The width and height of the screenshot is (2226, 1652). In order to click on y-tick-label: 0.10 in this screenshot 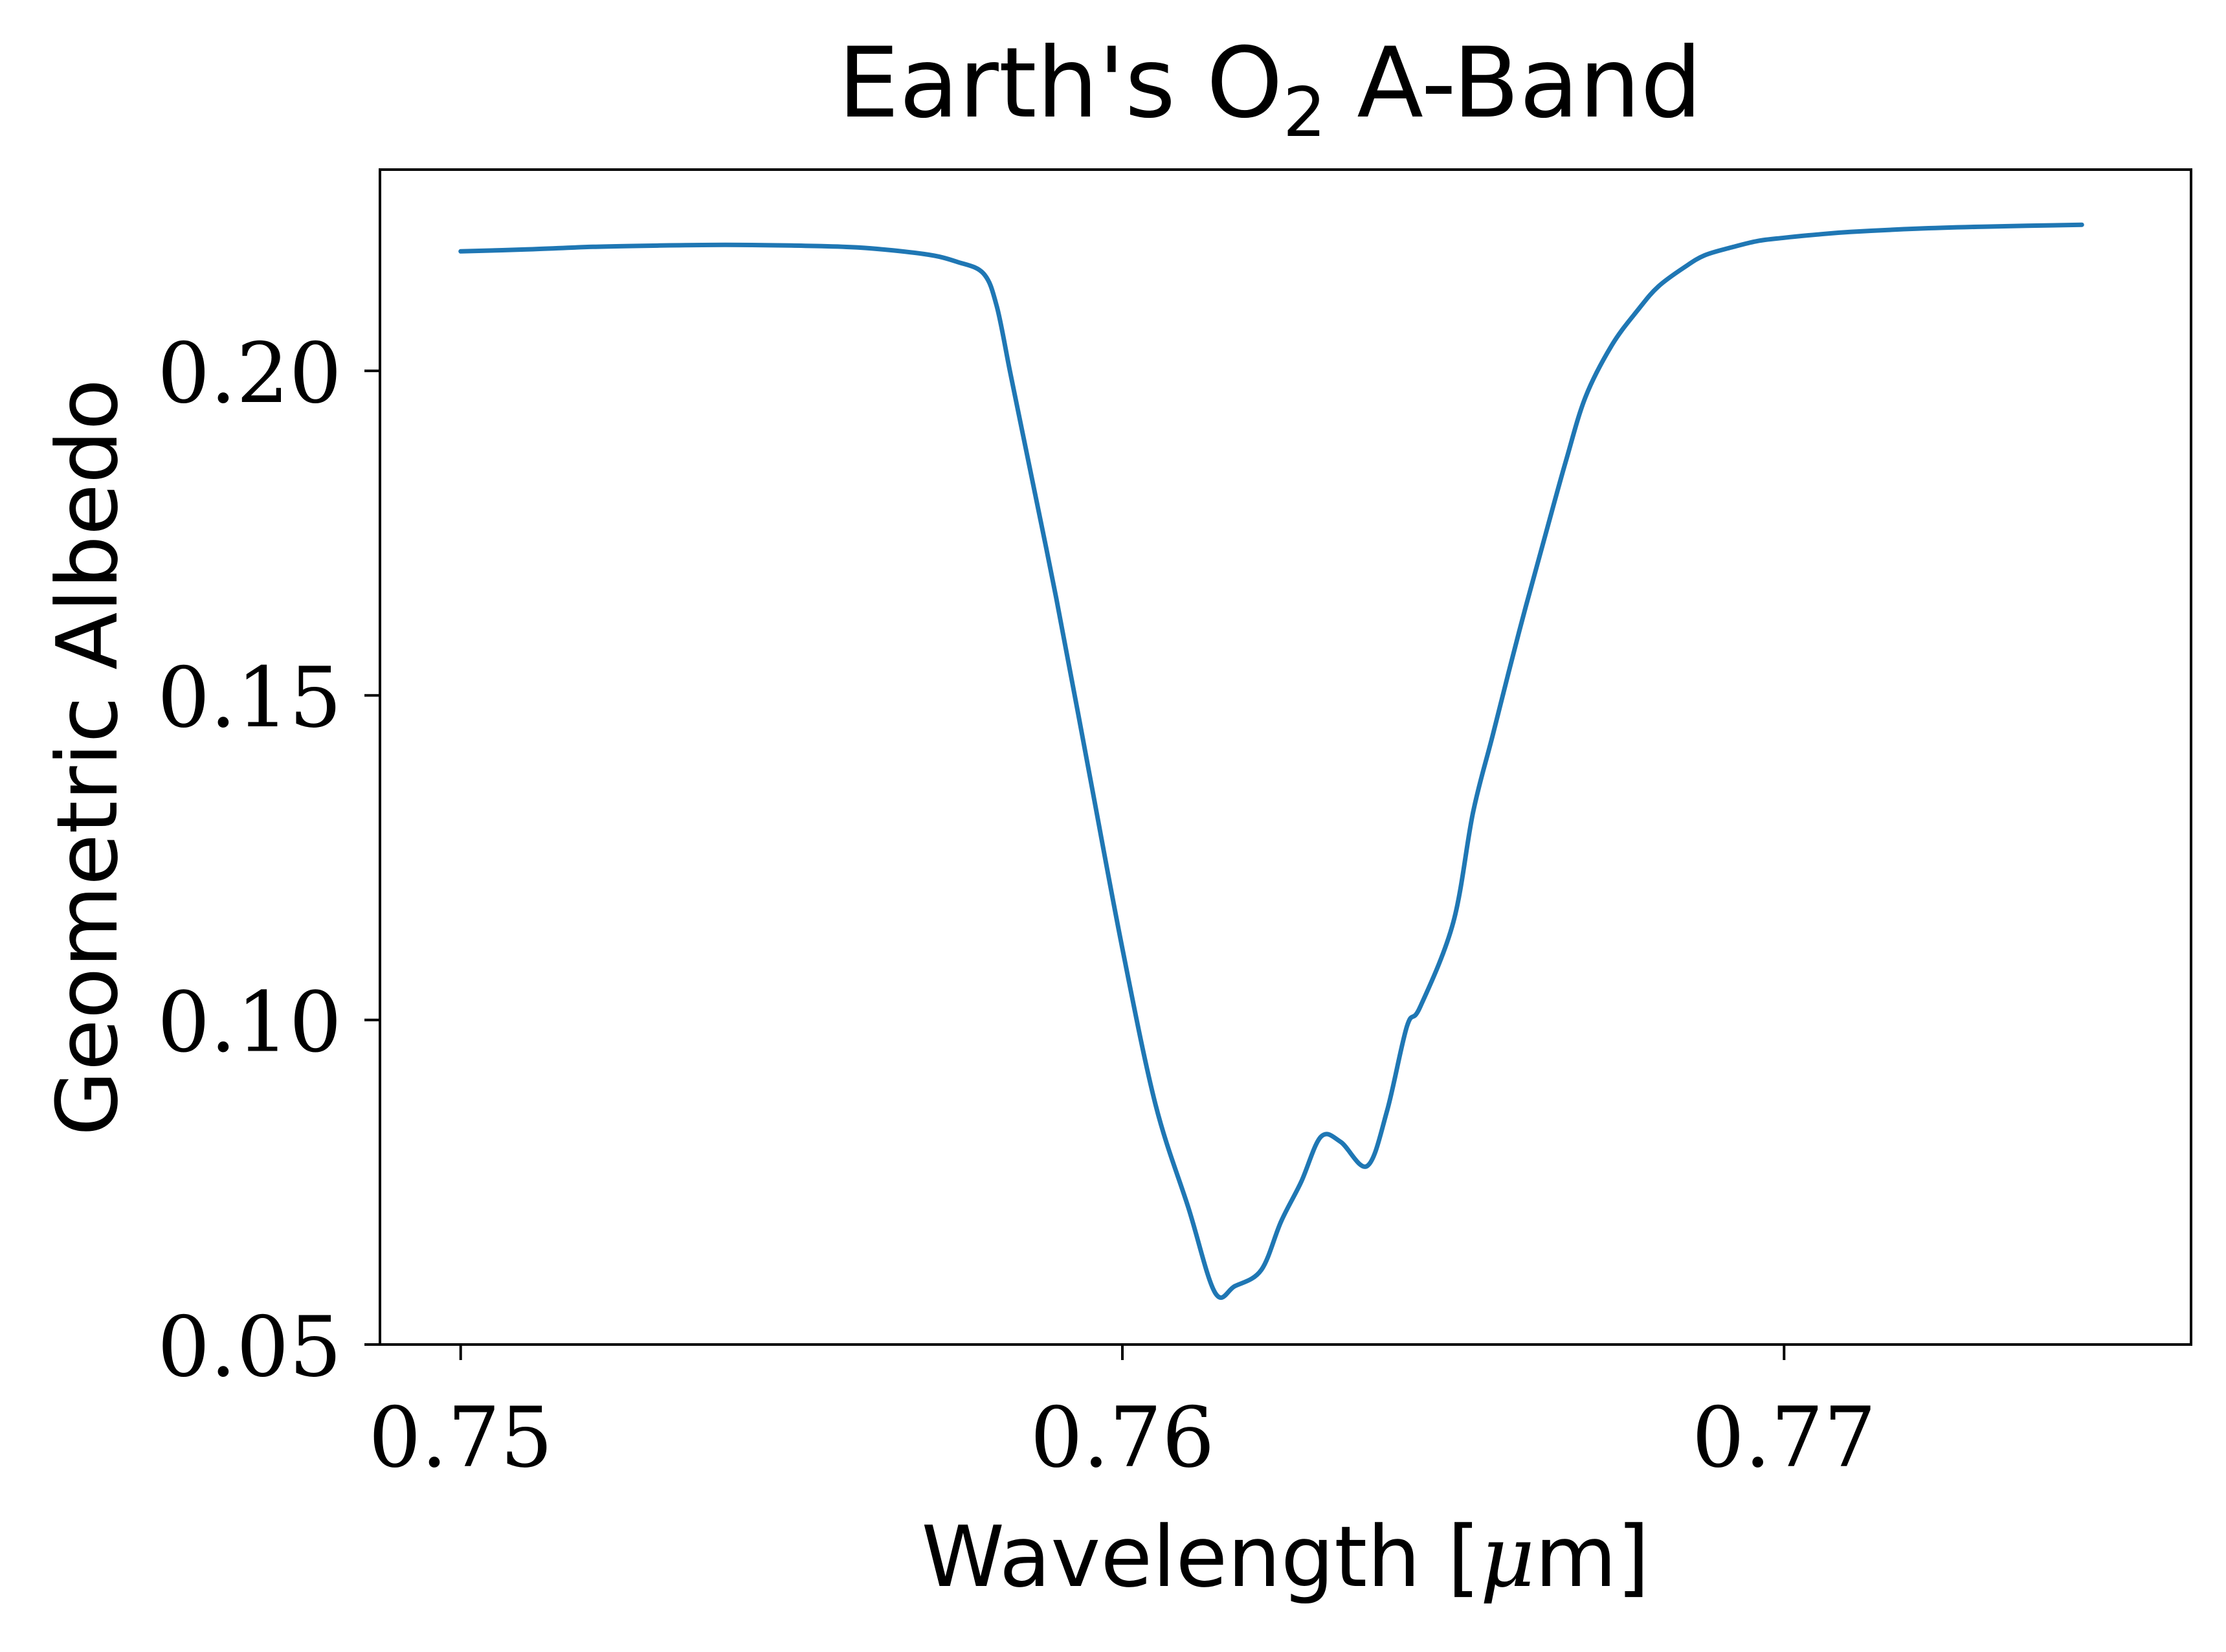, I will do `click(249, 1023)`.